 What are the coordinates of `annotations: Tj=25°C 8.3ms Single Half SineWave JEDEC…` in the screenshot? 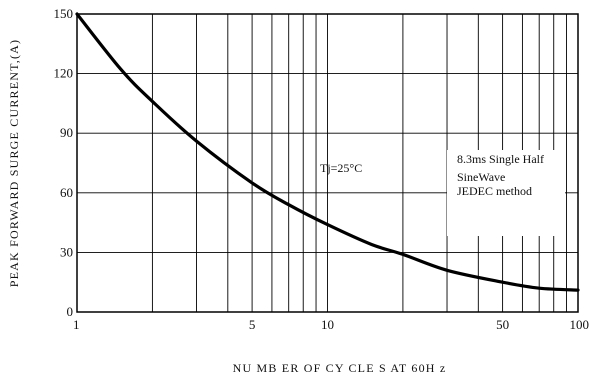 It's located at (442, 193).